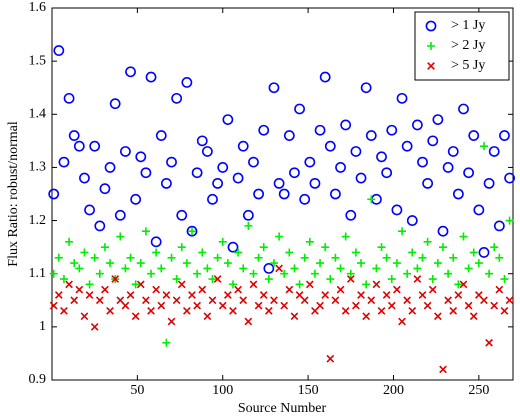  Describe the element at coordinates (13, 194) in the screenshot. I see `y-axis-label: Flux Ratio: robust/normal` at that location.